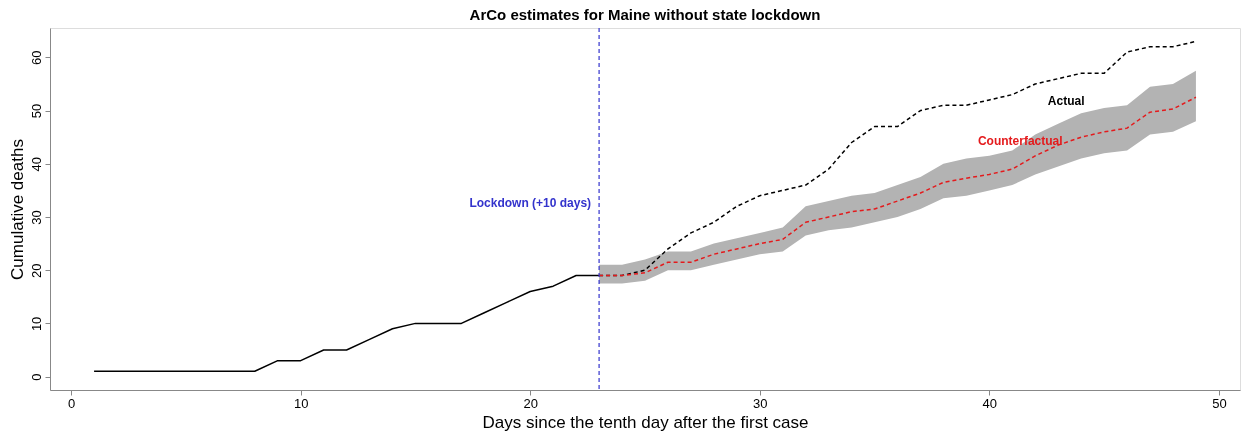 Image resolution: width=1258 pixels, height=438 pixels. I want to click on y-axis-title: Cumulative deaths, so click(17, 209).